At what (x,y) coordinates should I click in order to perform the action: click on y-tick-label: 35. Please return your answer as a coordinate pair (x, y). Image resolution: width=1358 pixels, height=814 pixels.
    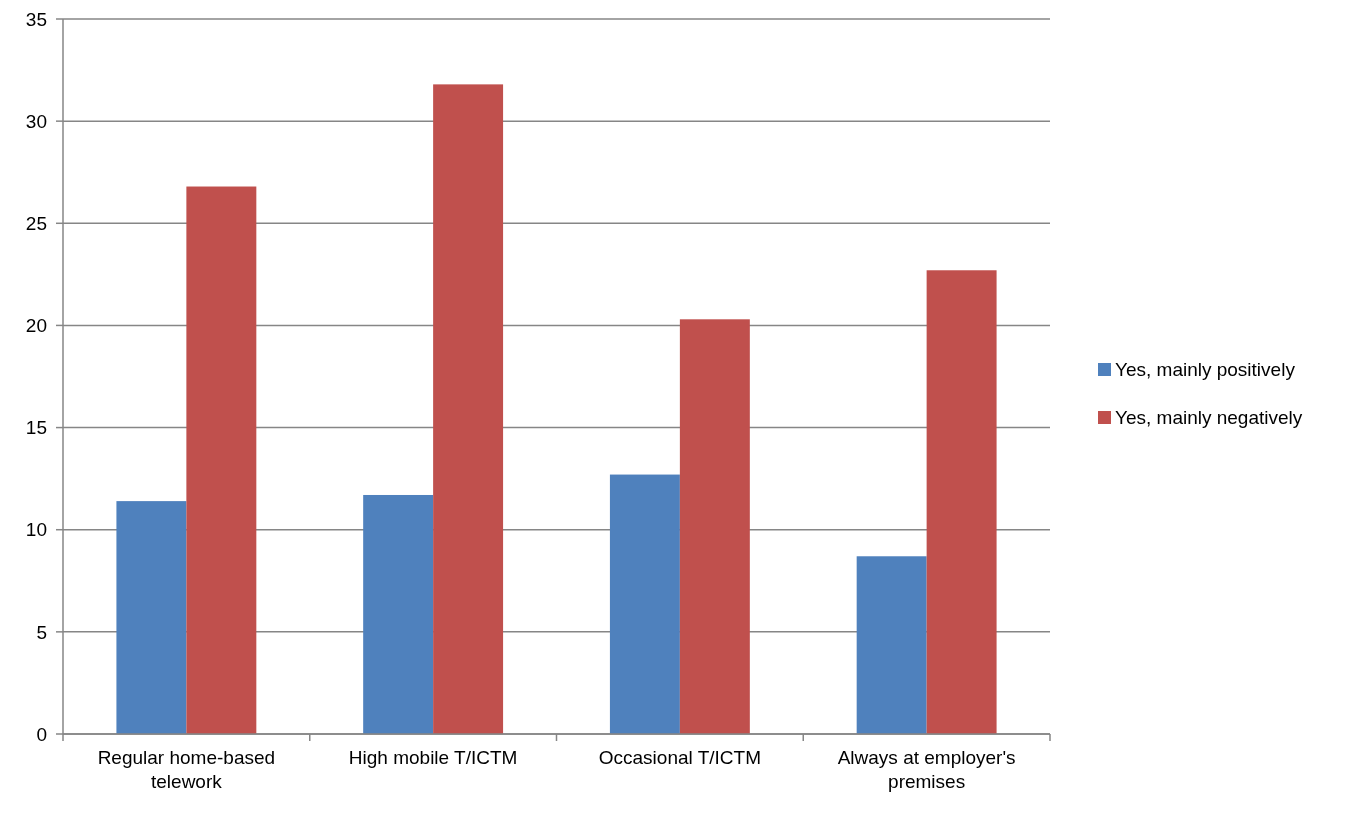
    Looking at the image, I should click on (36, 19).